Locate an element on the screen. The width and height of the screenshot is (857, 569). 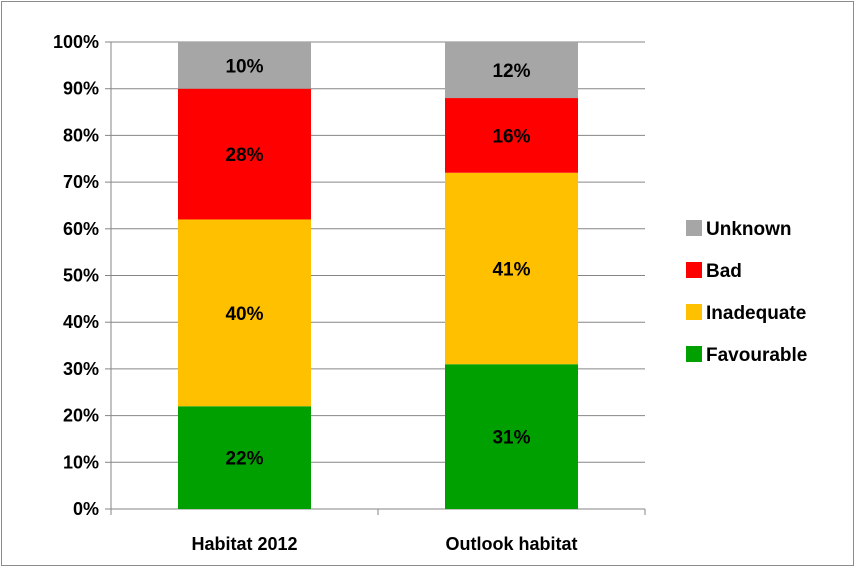
y-tick-label: 10% is located at coordinates (81, 462).